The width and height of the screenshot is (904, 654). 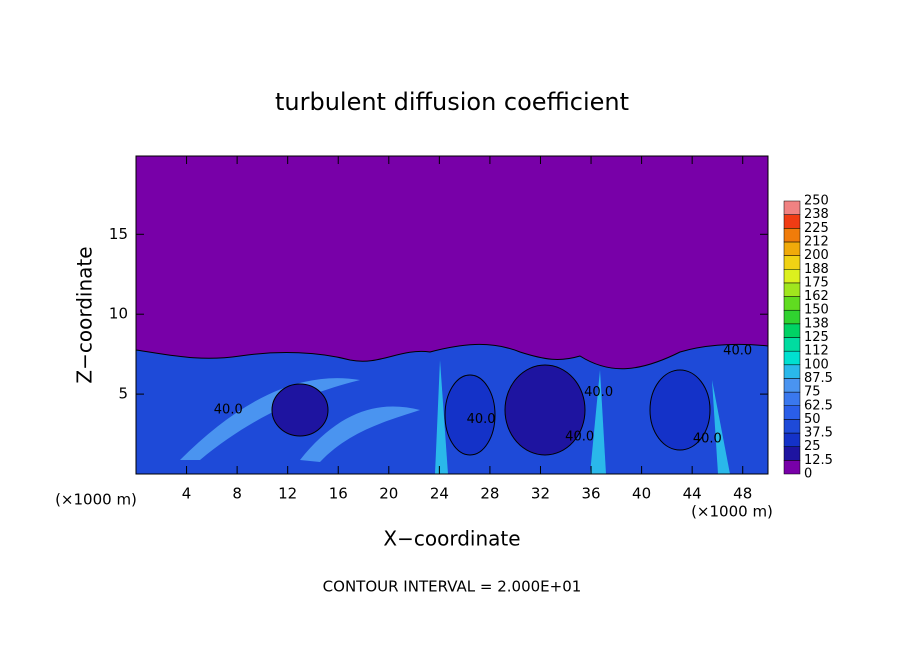 I want to click on x-tick-label: 32, so click(x=540, y=494).